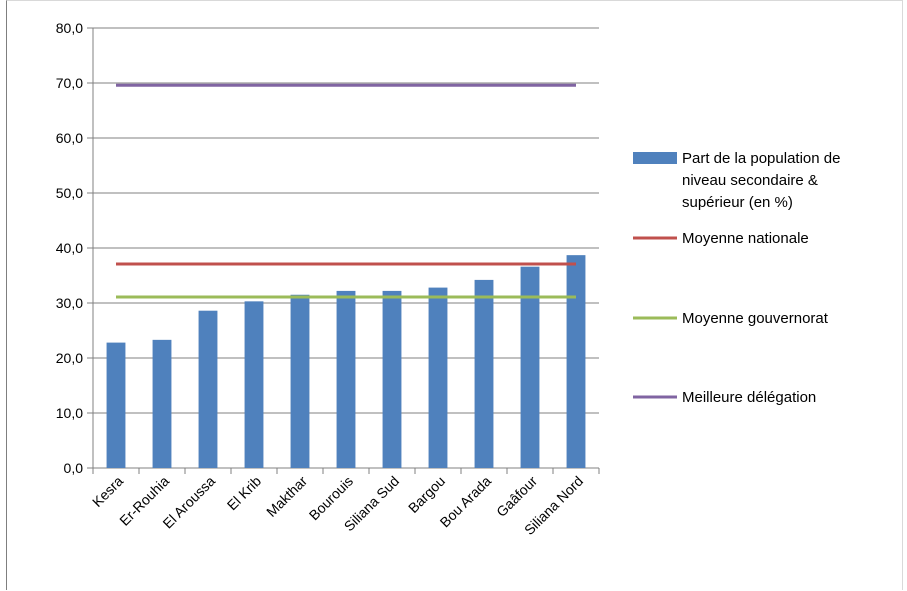  Describe the element at coordinates (74, 468) in the screenshot. I see `y-tick-label: 0,0` at that location.